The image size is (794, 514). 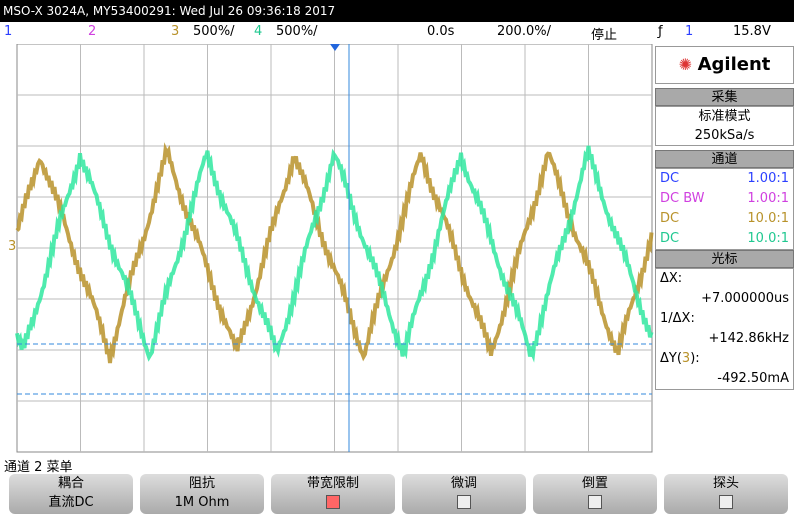 I want to click on softkey: 耦合直流DC, so click(x=71, y=494).